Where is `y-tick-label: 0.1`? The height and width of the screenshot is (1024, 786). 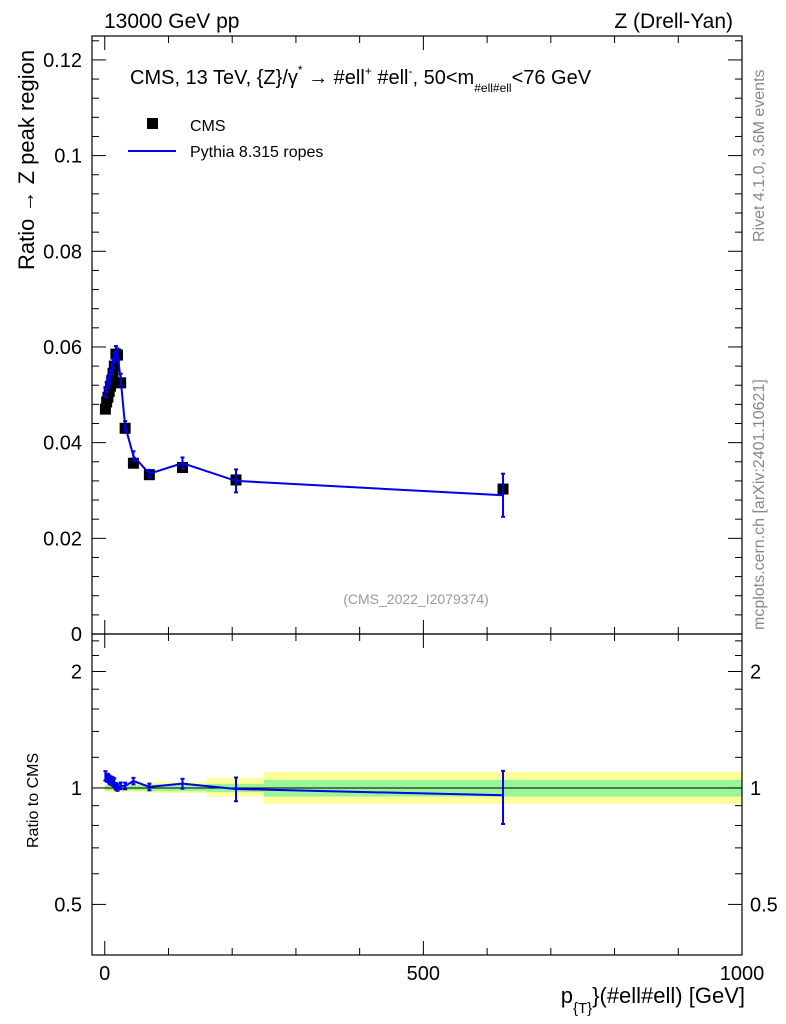 y-tick-label: 0.1 is located at coordinates (68, 157).